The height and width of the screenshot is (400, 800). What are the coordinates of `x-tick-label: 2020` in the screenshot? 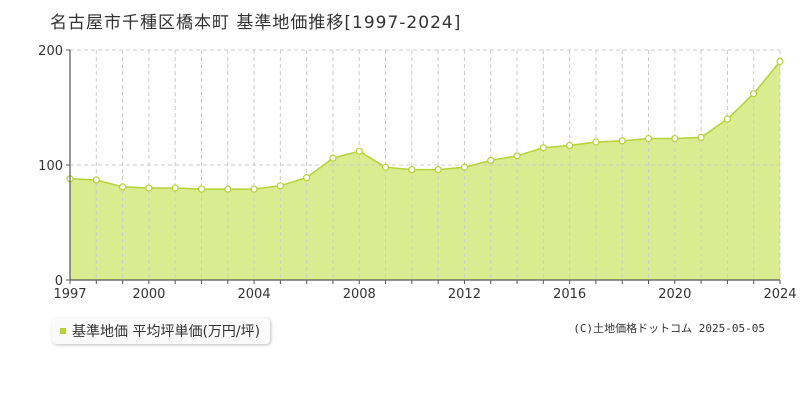 It's located at (674, 294).